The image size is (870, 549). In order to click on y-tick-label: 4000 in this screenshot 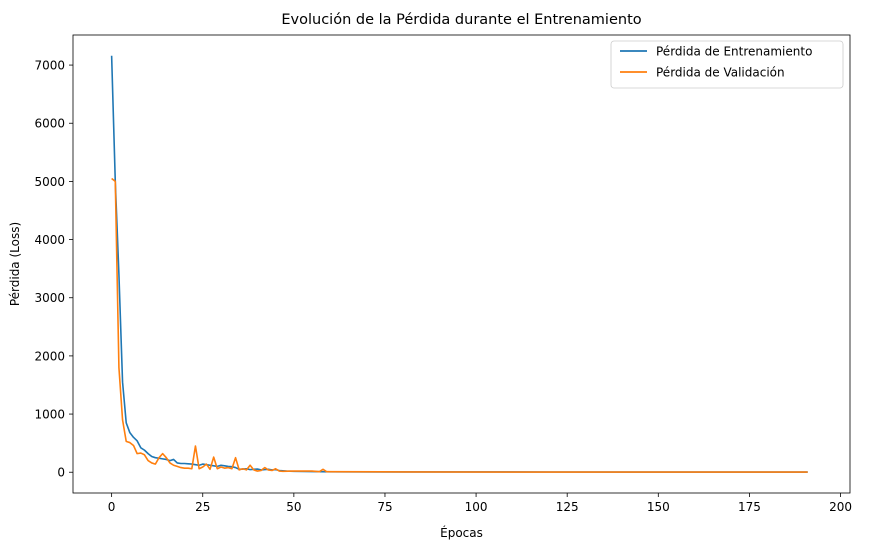, I will do `click(49, 240)`.